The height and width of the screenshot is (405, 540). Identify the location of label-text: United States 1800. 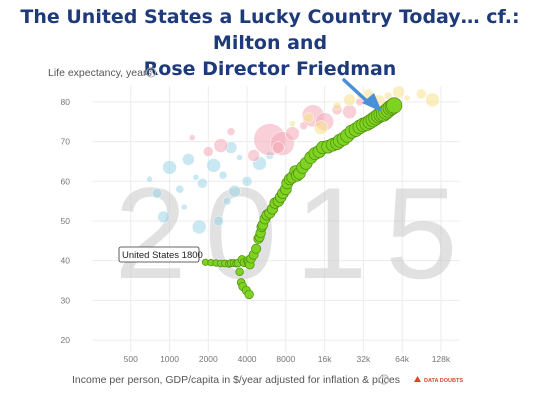
(162, 255).